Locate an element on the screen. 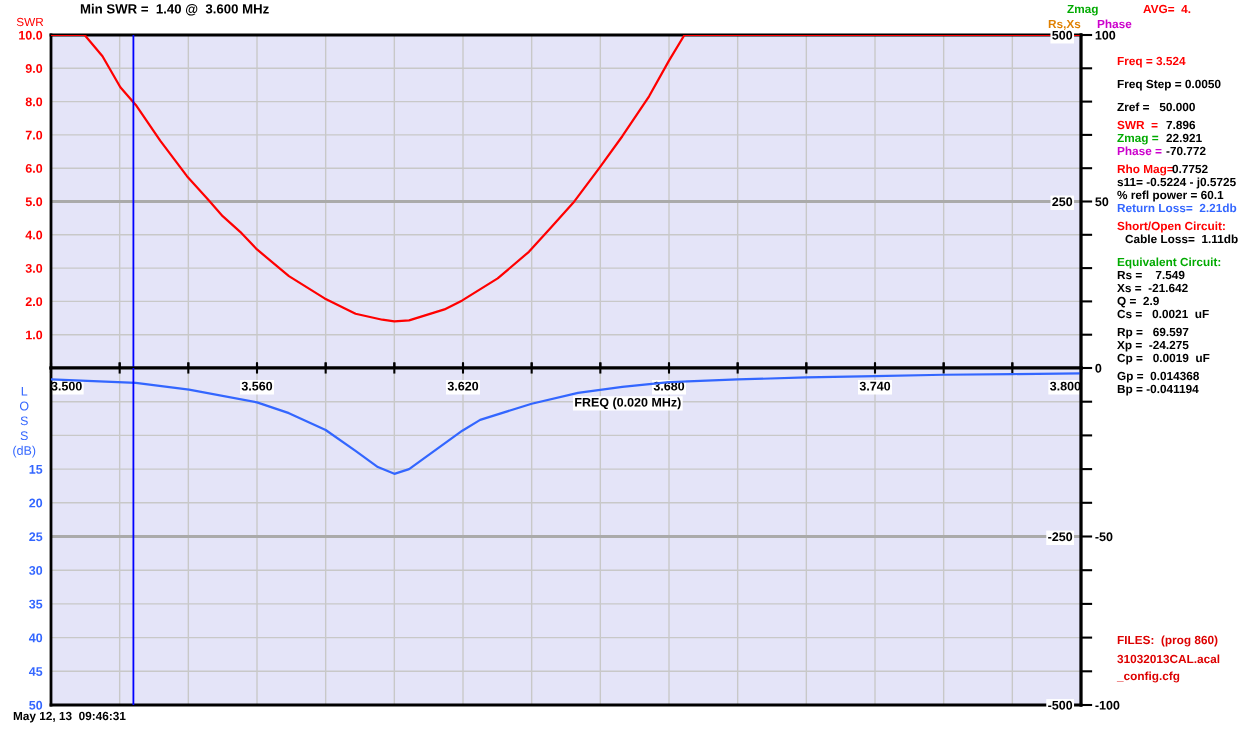  text: % refl power = 60.1 is located at coordinates (1170, 196).